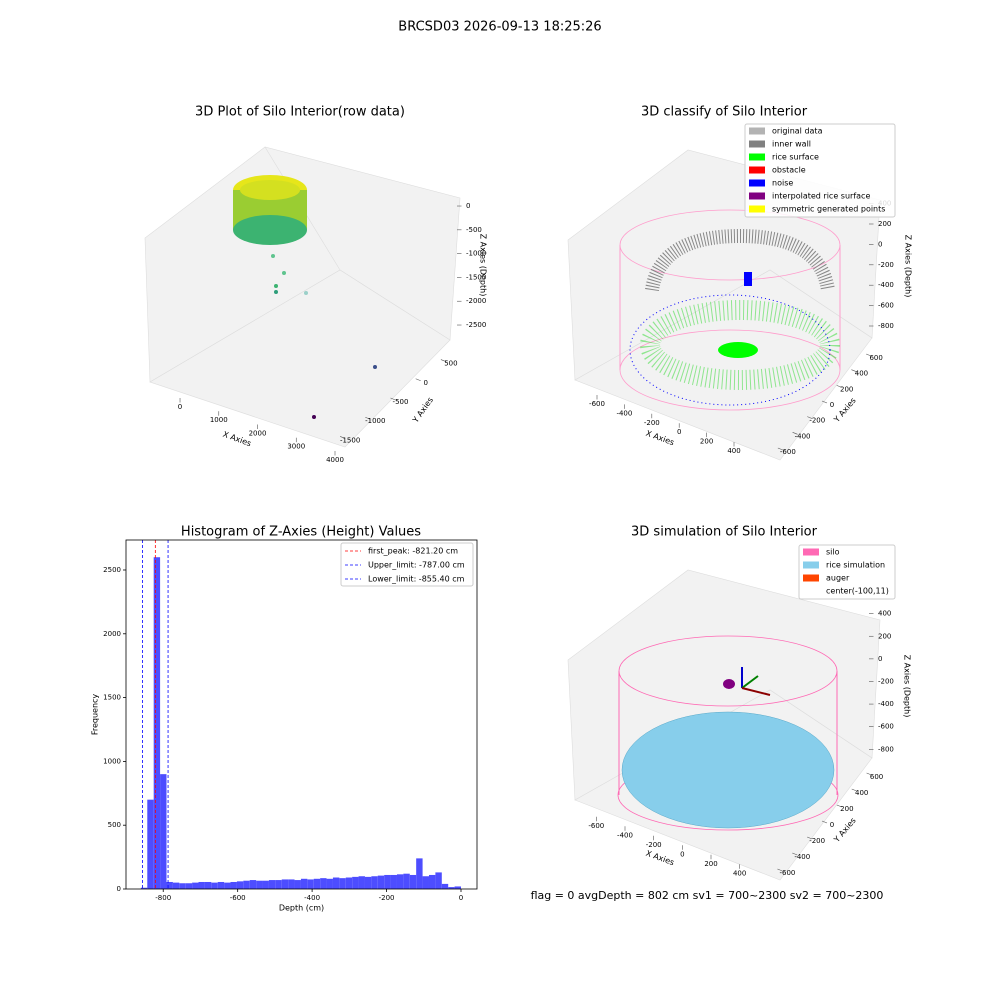 This screenshot has width=1000, height=1000. Describe the element at coordinates (387, 898) in the screenshot. I see `x-tick-label: -200` at that location.